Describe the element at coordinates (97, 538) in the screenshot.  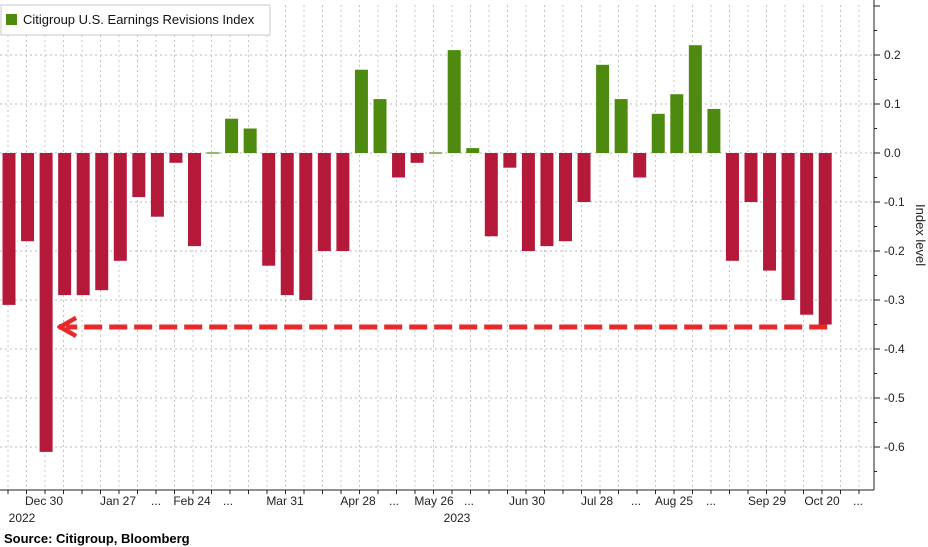
I see `source-note: Source: Citigroup, Bloomberg` at that location.